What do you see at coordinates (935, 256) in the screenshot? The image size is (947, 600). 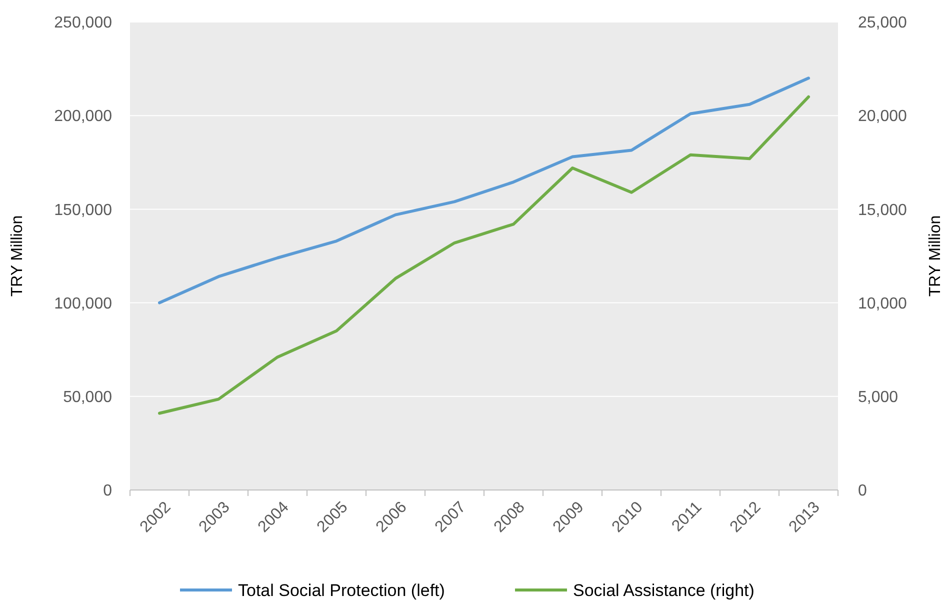 I see `y2-axis-title: TRY Million` at bounding box center [935, 256].